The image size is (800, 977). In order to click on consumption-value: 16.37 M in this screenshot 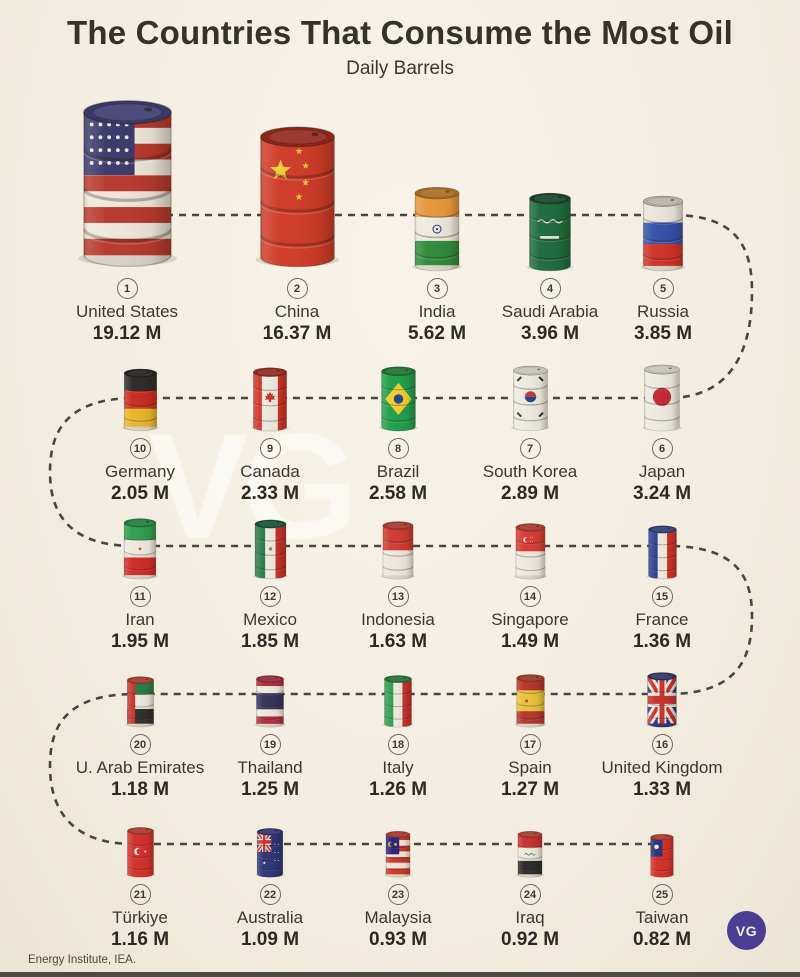, I will do `click(297, 334)`.